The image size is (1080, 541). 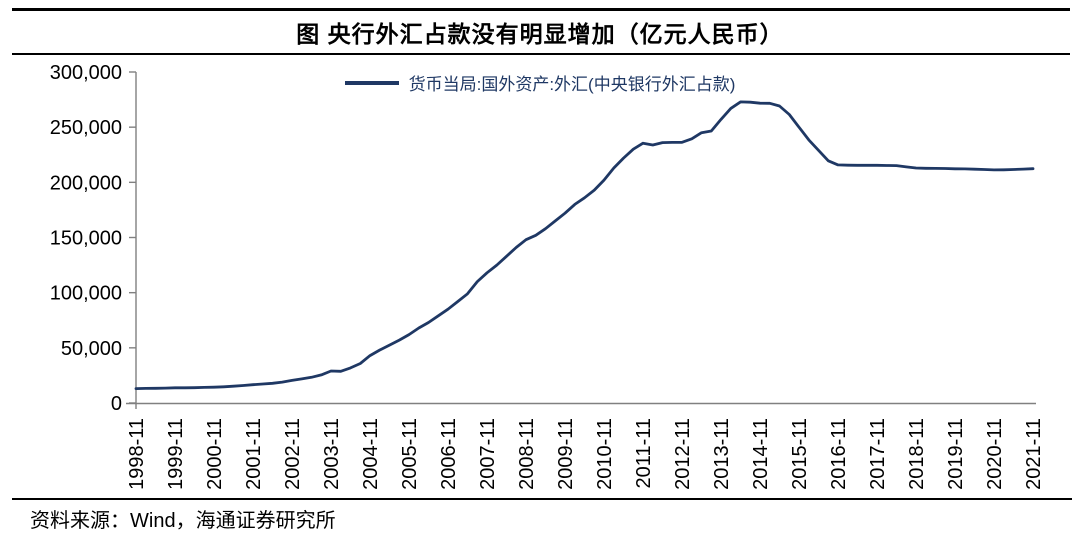 What do you see at coordinates (116, 404) in the screenshot?
I see `y-axis-tick-label: 0` at bounding box center [116, 404].